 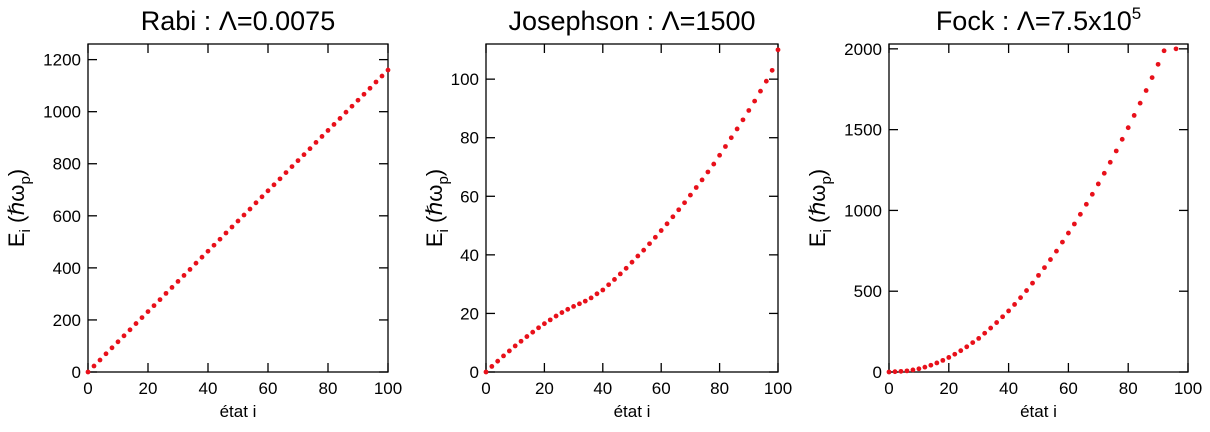 What do you see at coordinates (1038, 20) in the screenshot?
I see `chart-title: Fock : Λ=7.5x105` at bounding box center [1038, 20].